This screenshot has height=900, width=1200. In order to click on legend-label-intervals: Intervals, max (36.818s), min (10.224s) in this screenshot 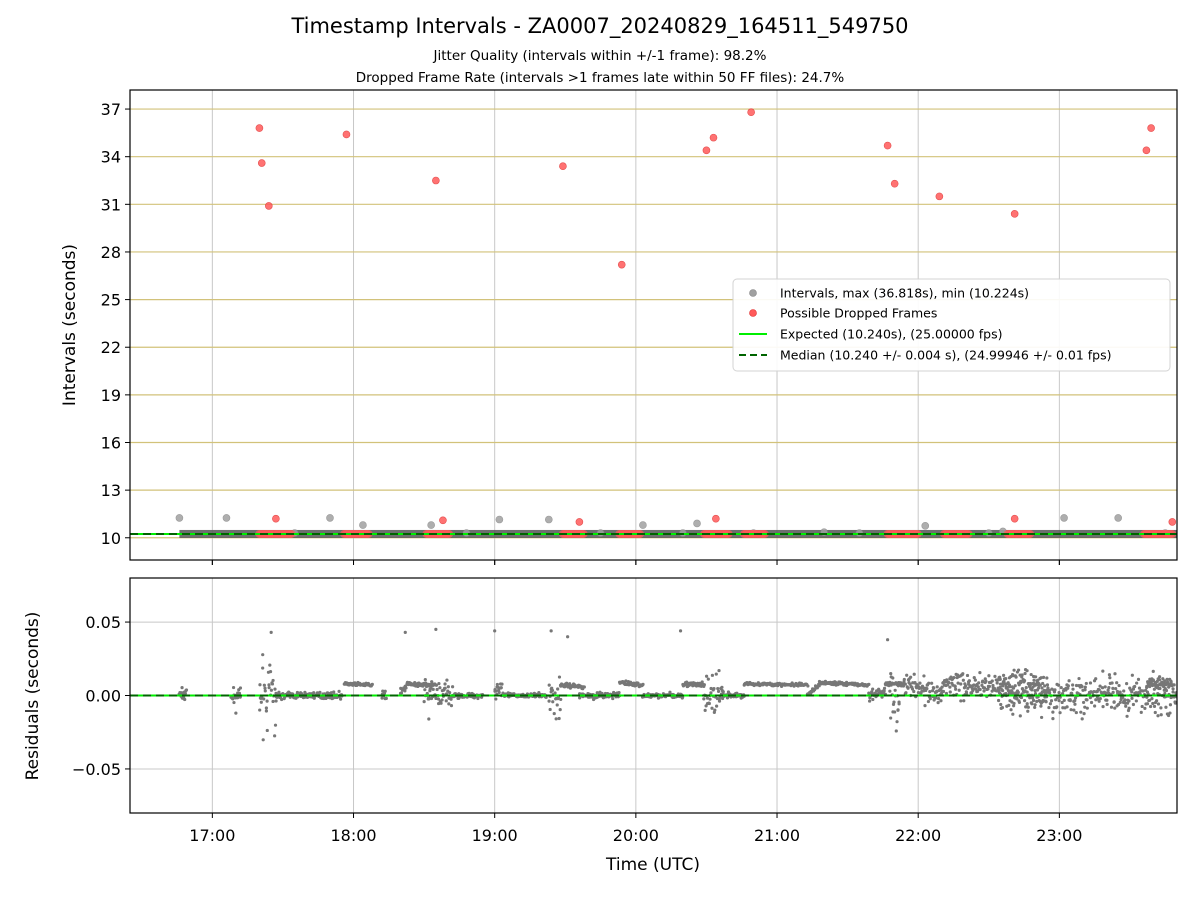, I will do `click(904, 293)`.